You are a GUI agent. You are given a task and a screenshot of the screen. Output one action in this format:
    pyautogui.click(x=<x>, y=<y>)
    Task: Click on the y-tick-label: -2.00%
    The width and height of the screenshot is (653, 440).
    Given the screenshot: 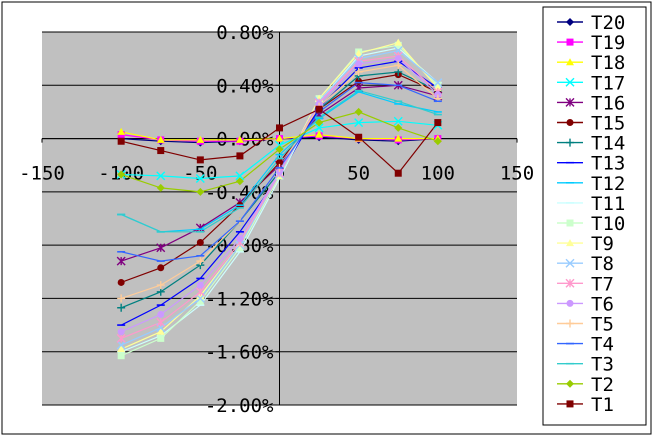 What is the action you would take?
    pyautogui.click(x=239, y=406)
    